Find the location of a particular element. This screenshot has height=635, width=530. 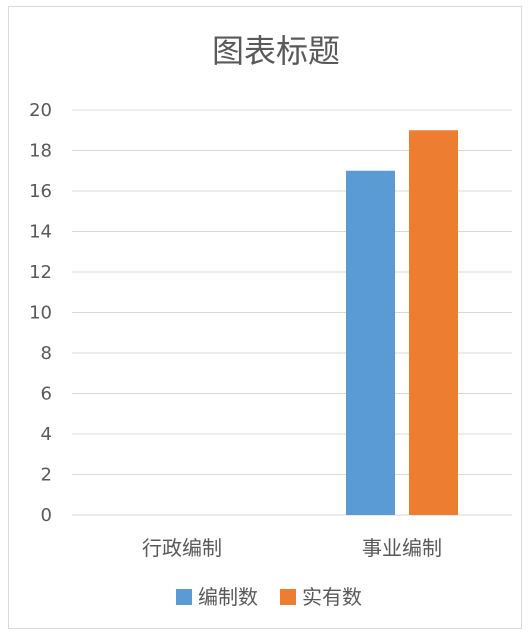

bars is located at coordinates (402, 322).